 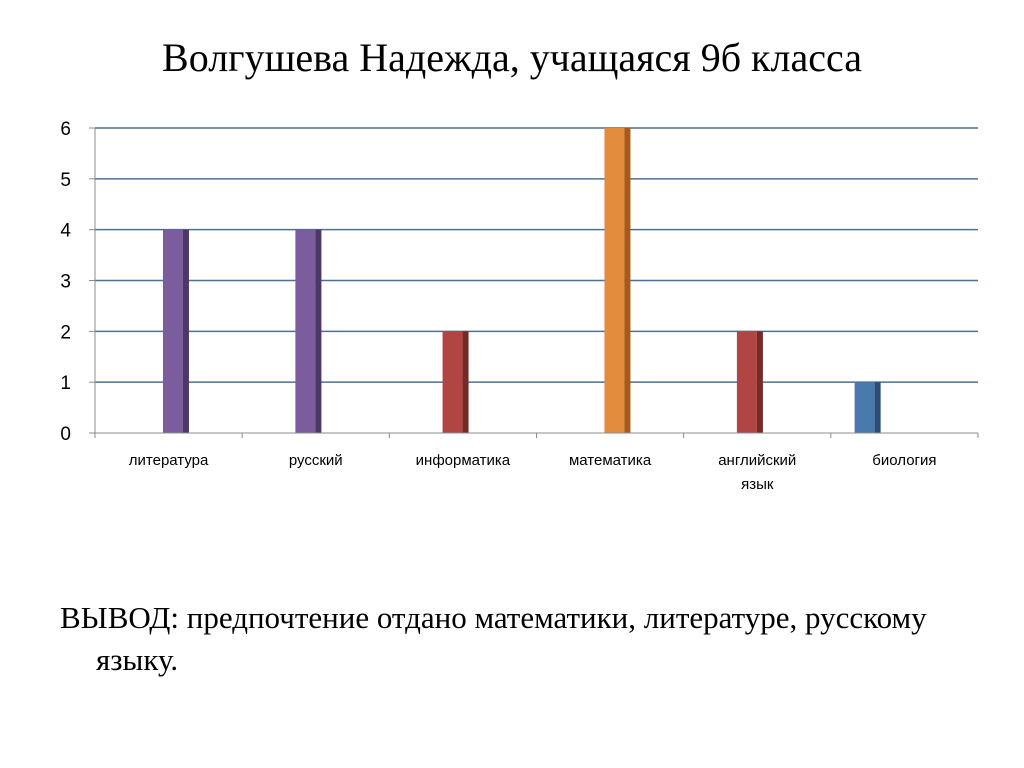 What do you see at coordinates (65, 383) in the screenshot?
I see `y-tick-label: 1` at bounding box center [65, 383].